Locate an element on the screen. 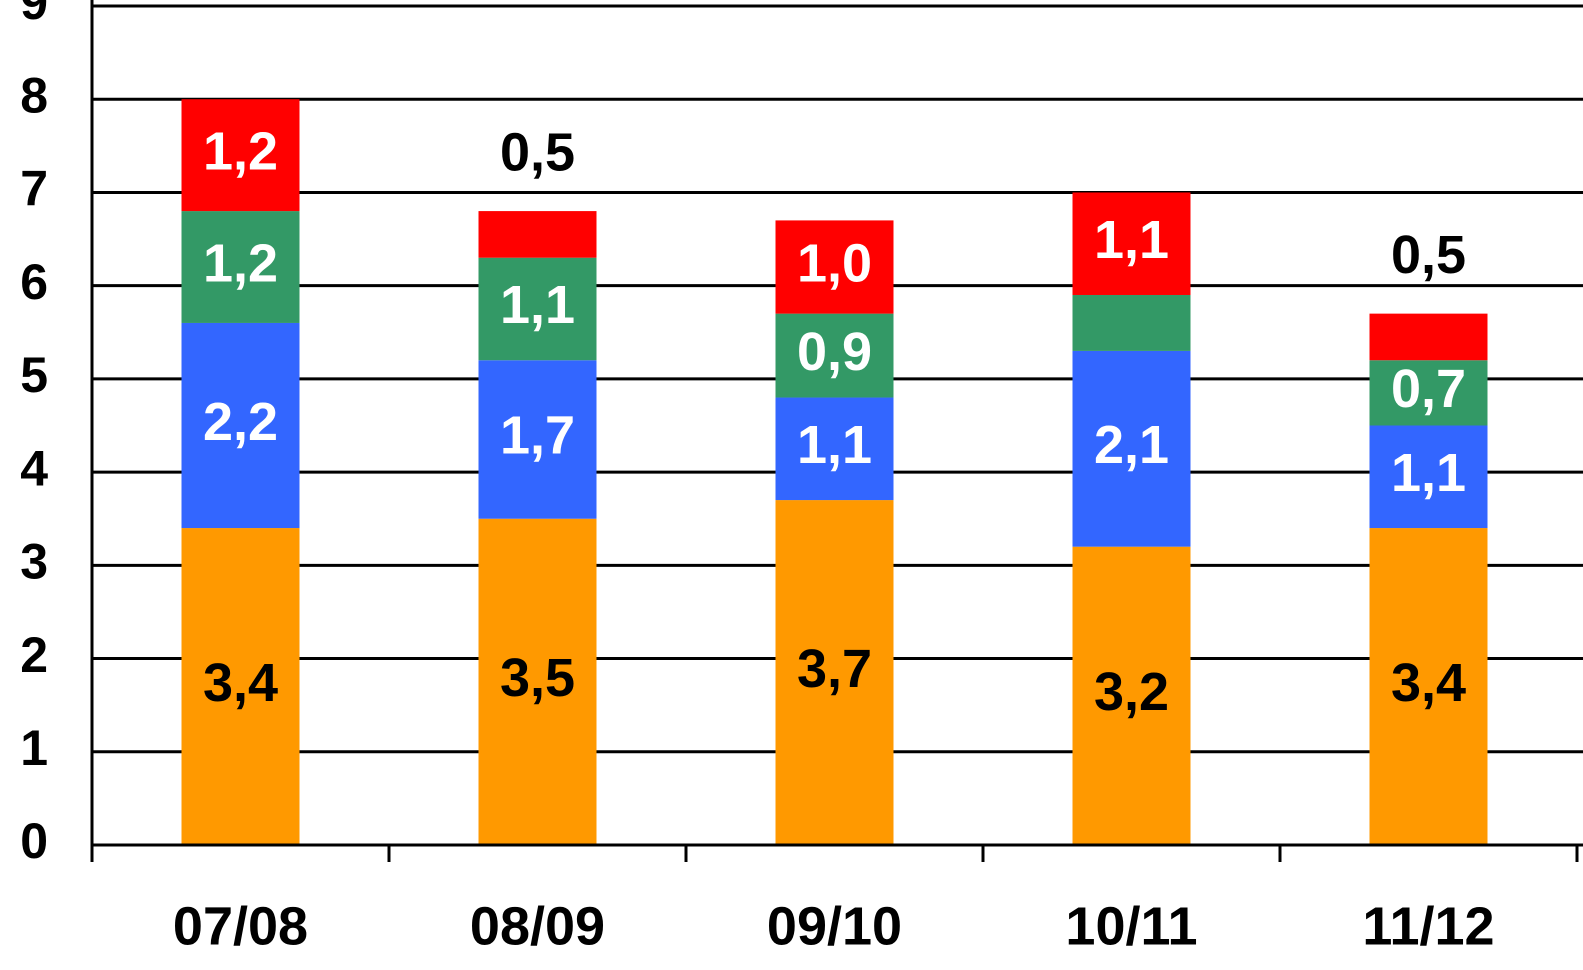  value-label: 2,1 is located at coordinates (1131, 445).